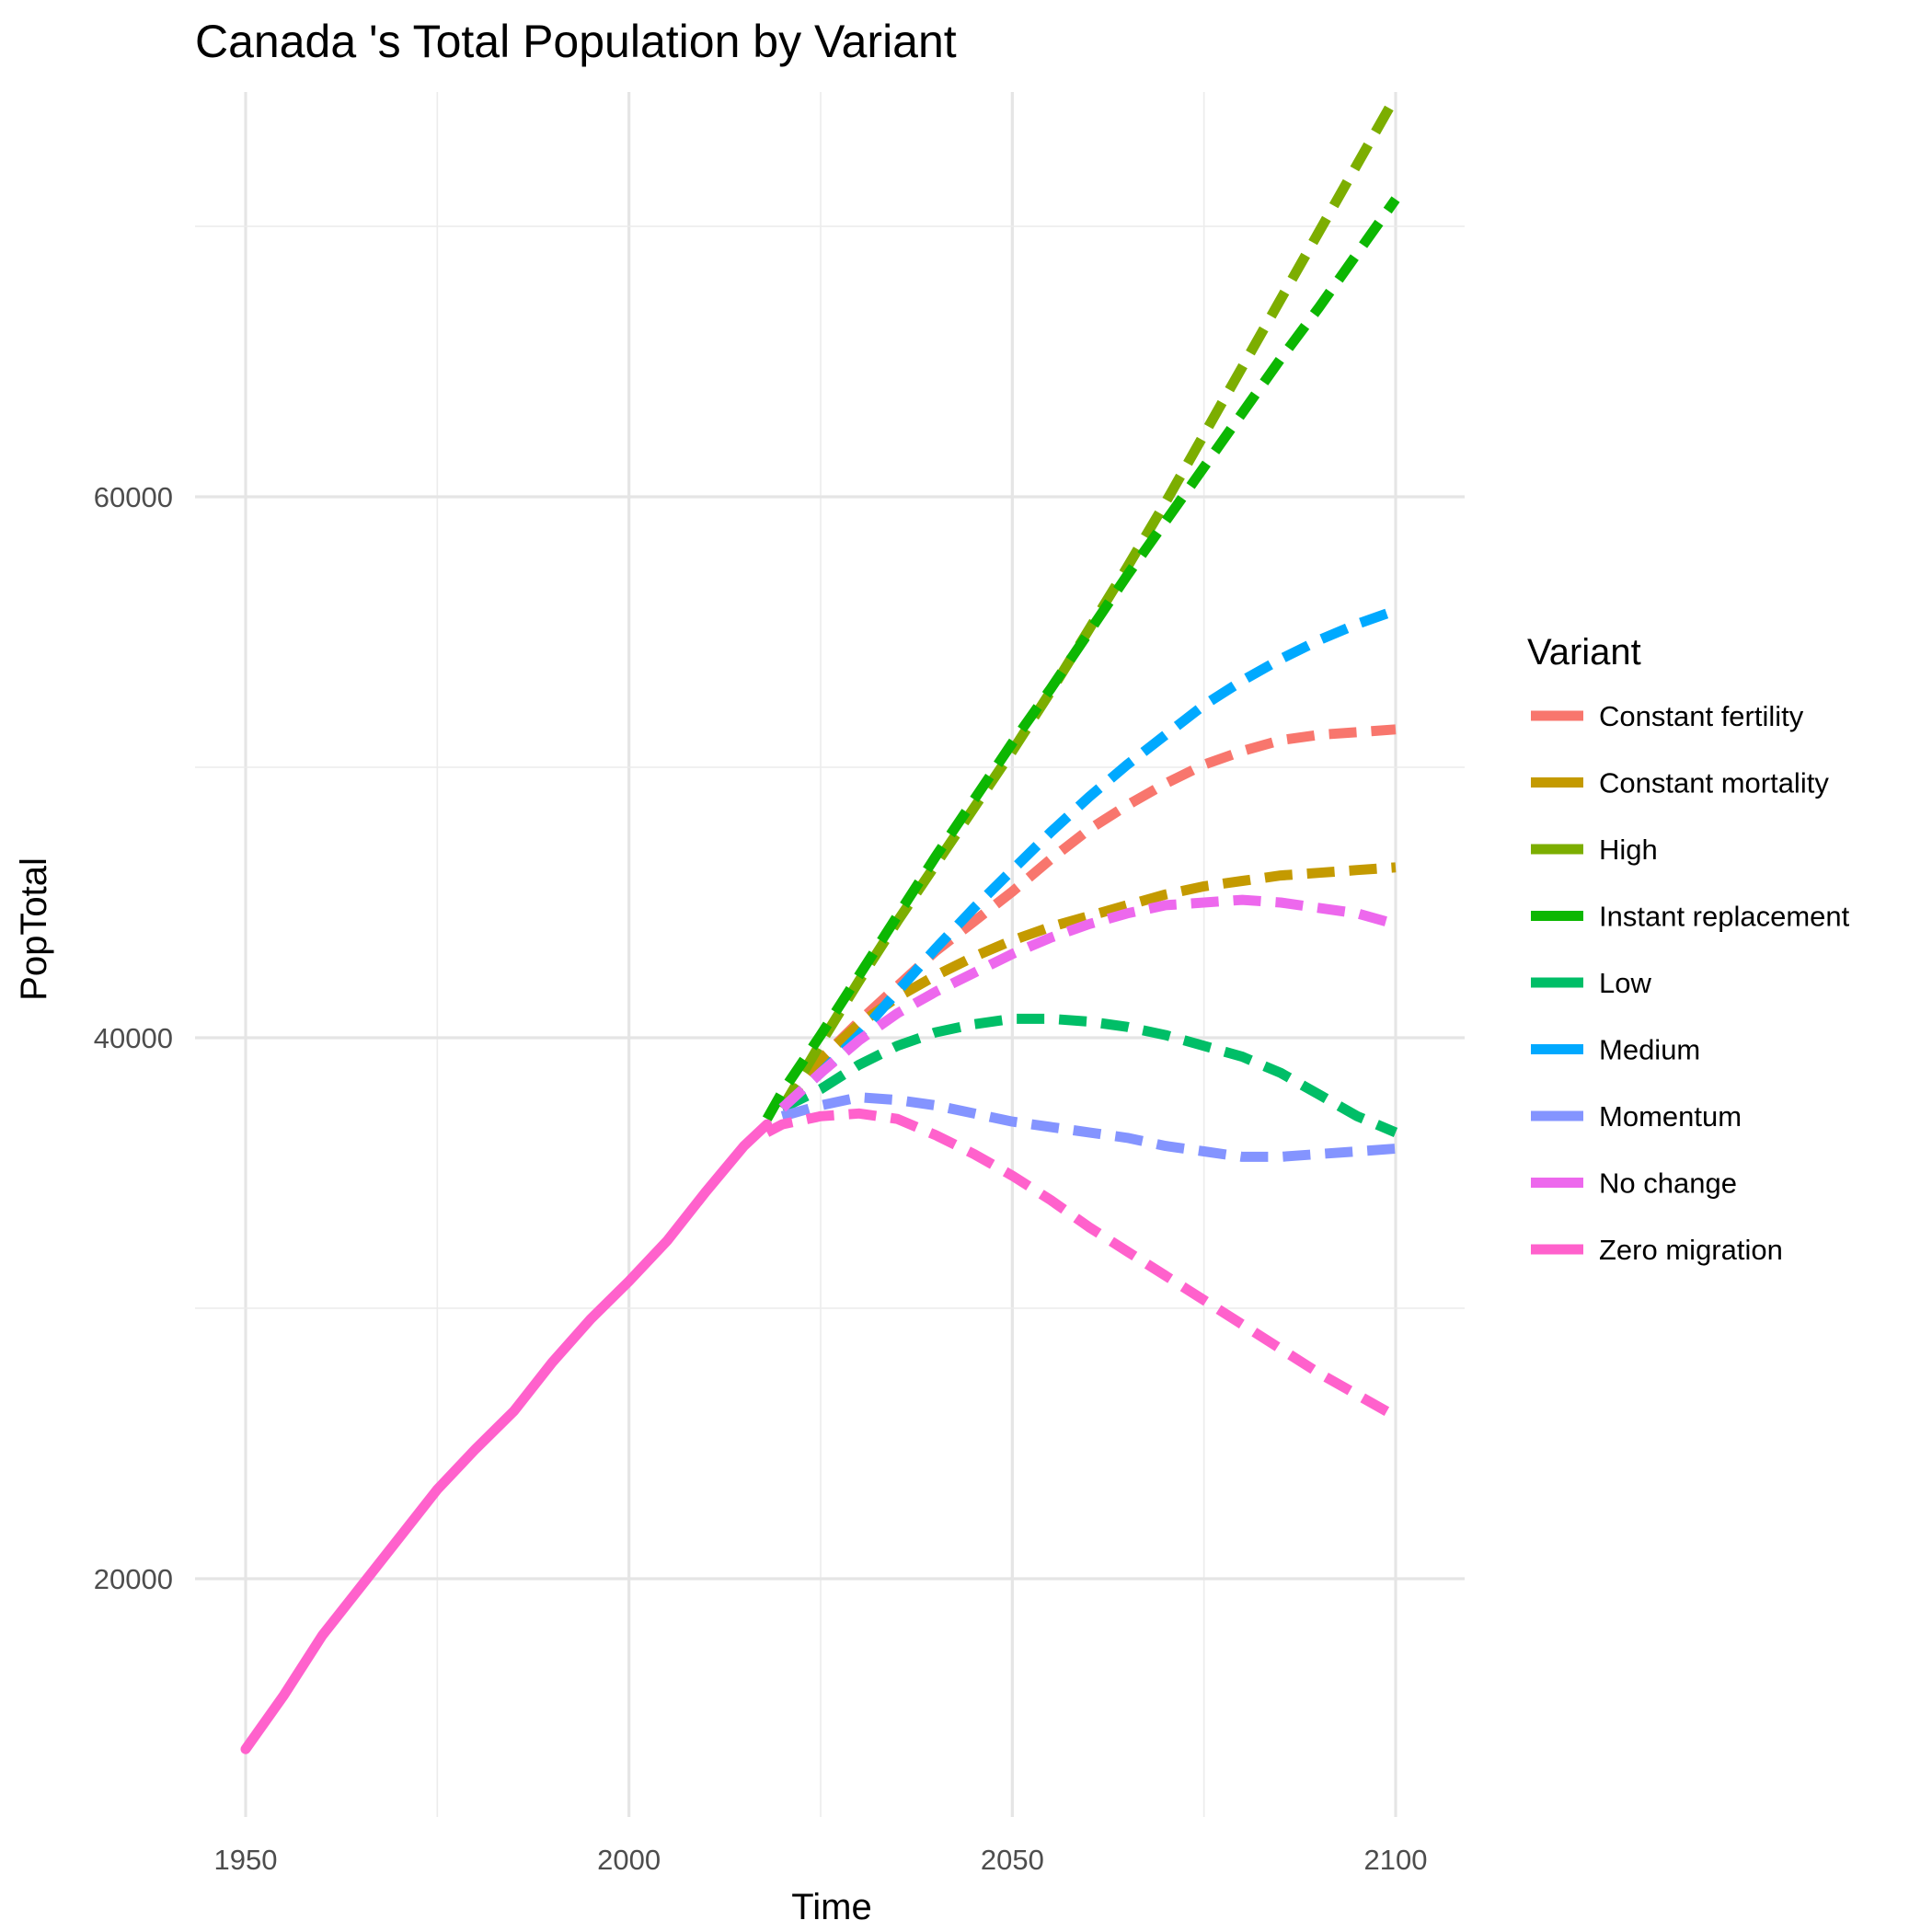  What do you see at coordinates (506, 1436) in the screenshot?
I see `series-line-zero-migration-historical` at bounding box center [506, 1436].